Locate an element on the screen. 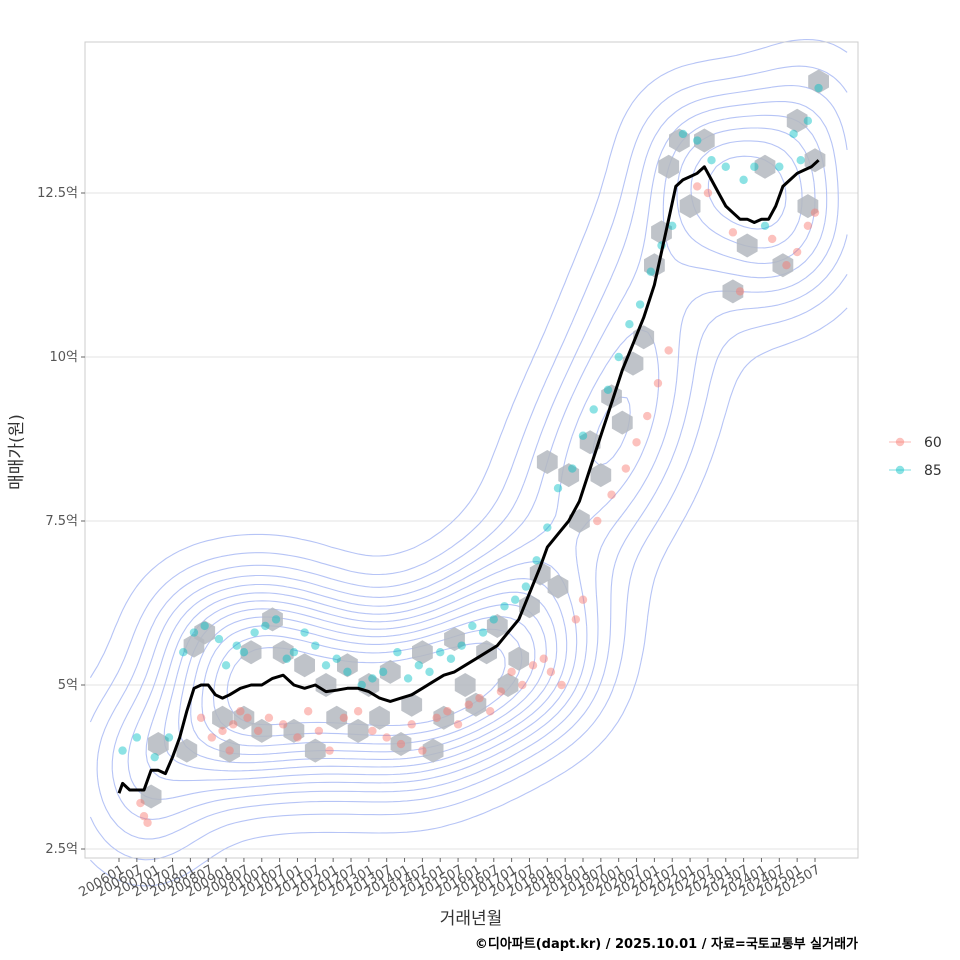 The width and height of the screenshot is (960, 960). y-tick-label: 7.5억 is located at coordinates (61, 521).